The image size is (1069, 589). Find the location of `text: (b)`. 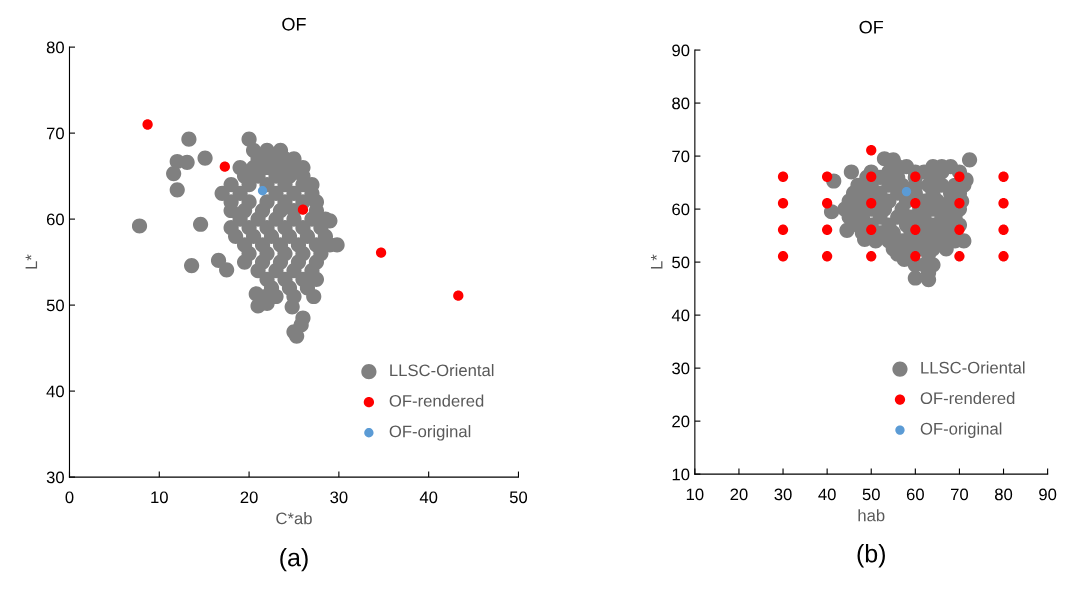

text: (b) is located at coordinates (871, 556).